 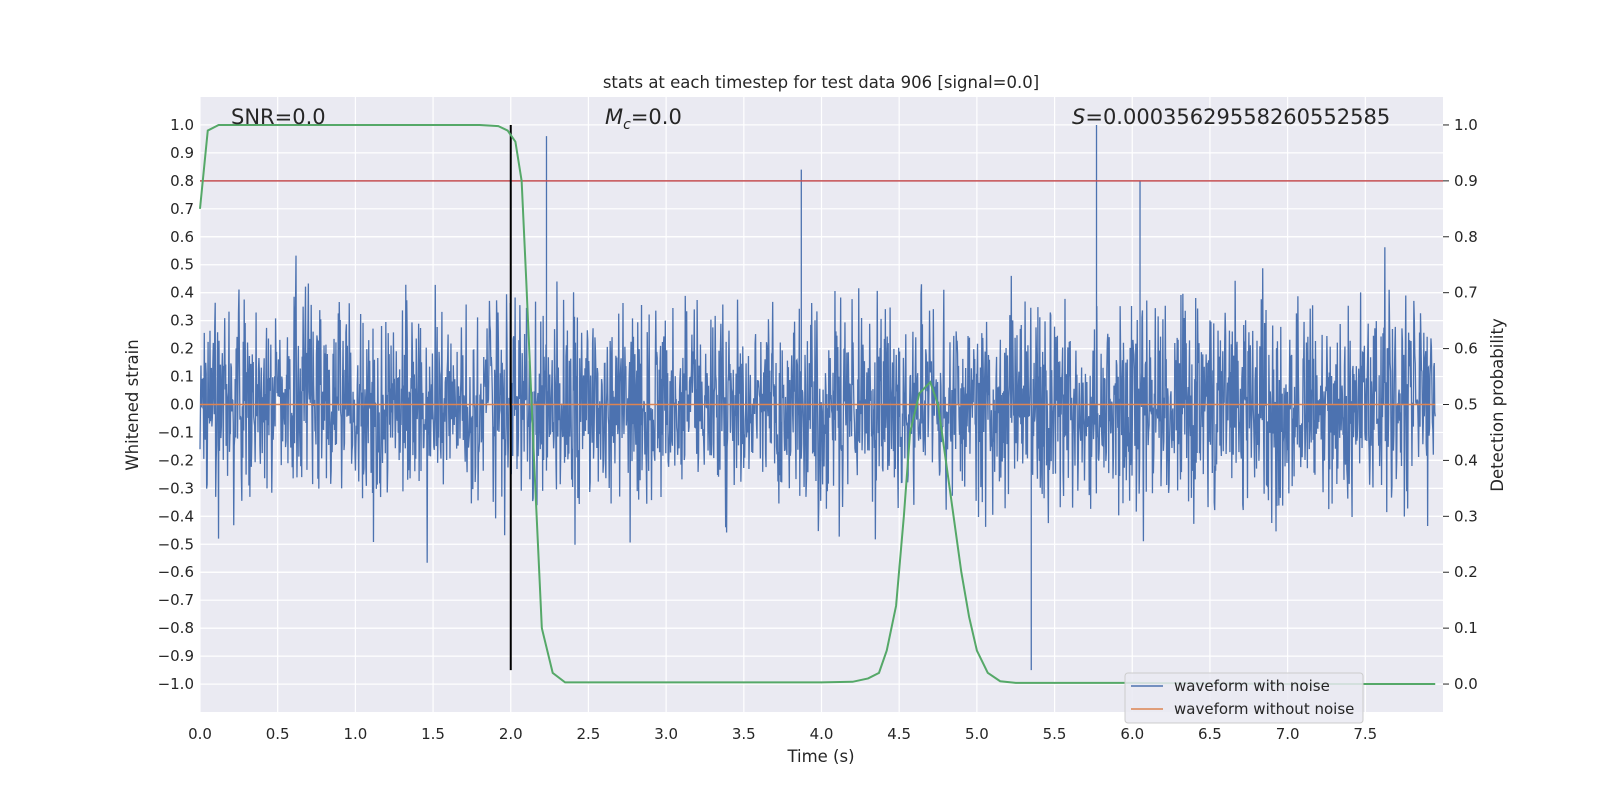 What do you see at coordinates (182, 153) in the screenshot?
I see `y-tick-label: 0.9` at bounding box center [182, 153].